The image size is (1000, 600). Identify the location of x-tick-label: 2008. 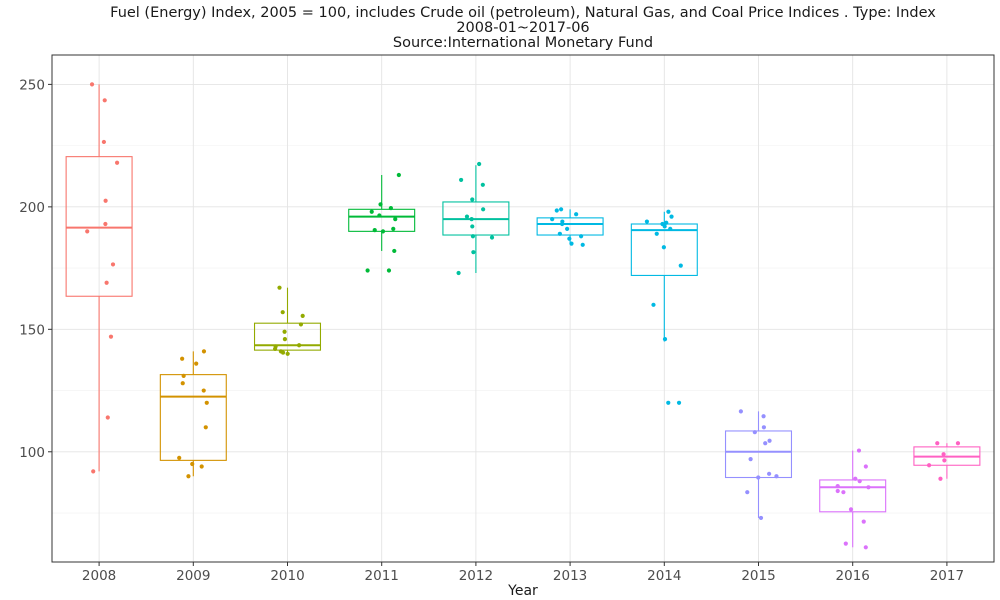
(99, 576).